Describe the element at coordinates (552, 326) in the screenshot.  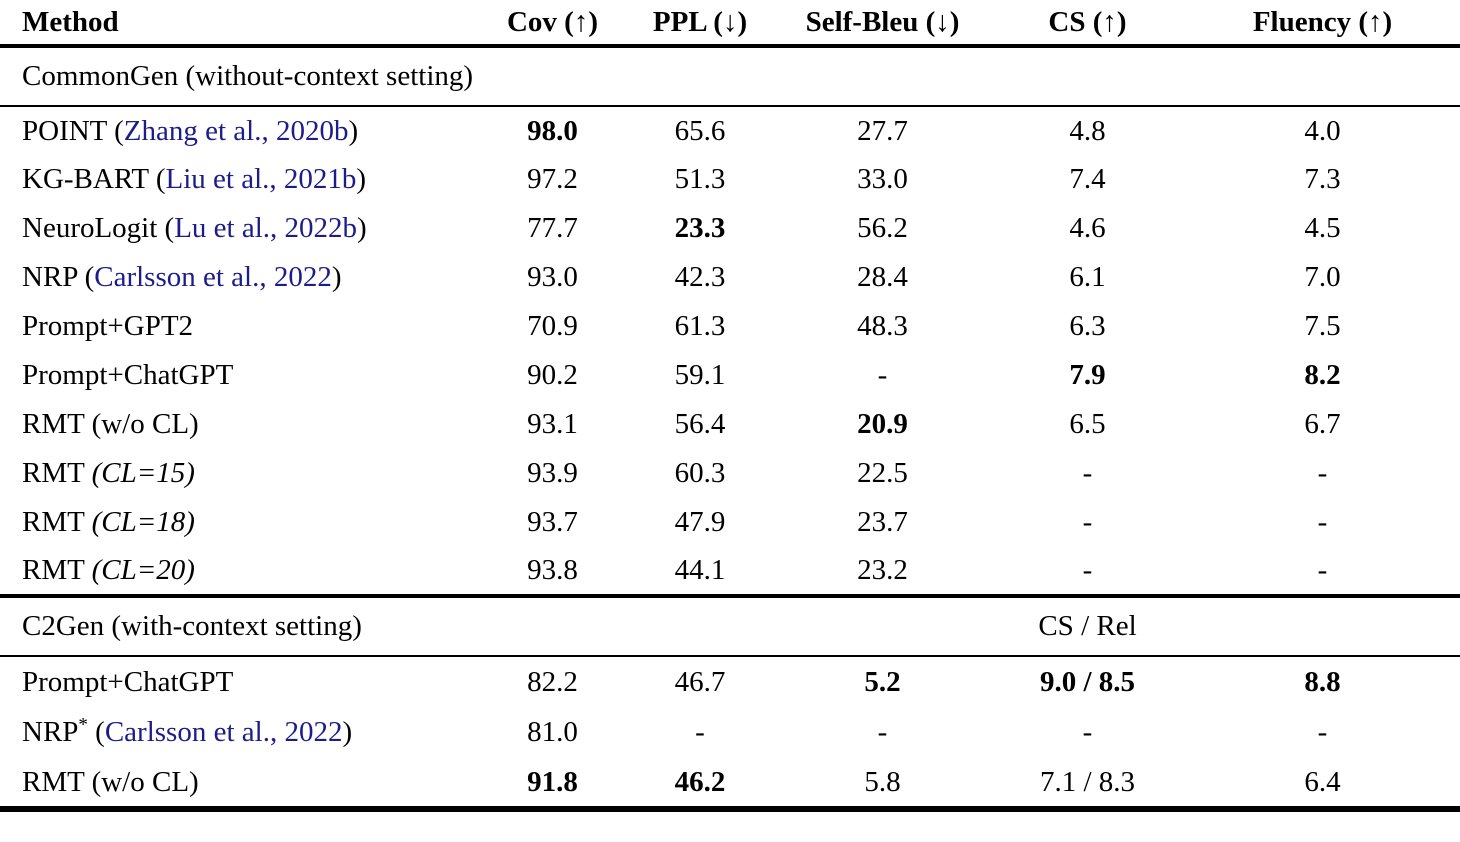
I see `value-cell: 70.9` at that location.